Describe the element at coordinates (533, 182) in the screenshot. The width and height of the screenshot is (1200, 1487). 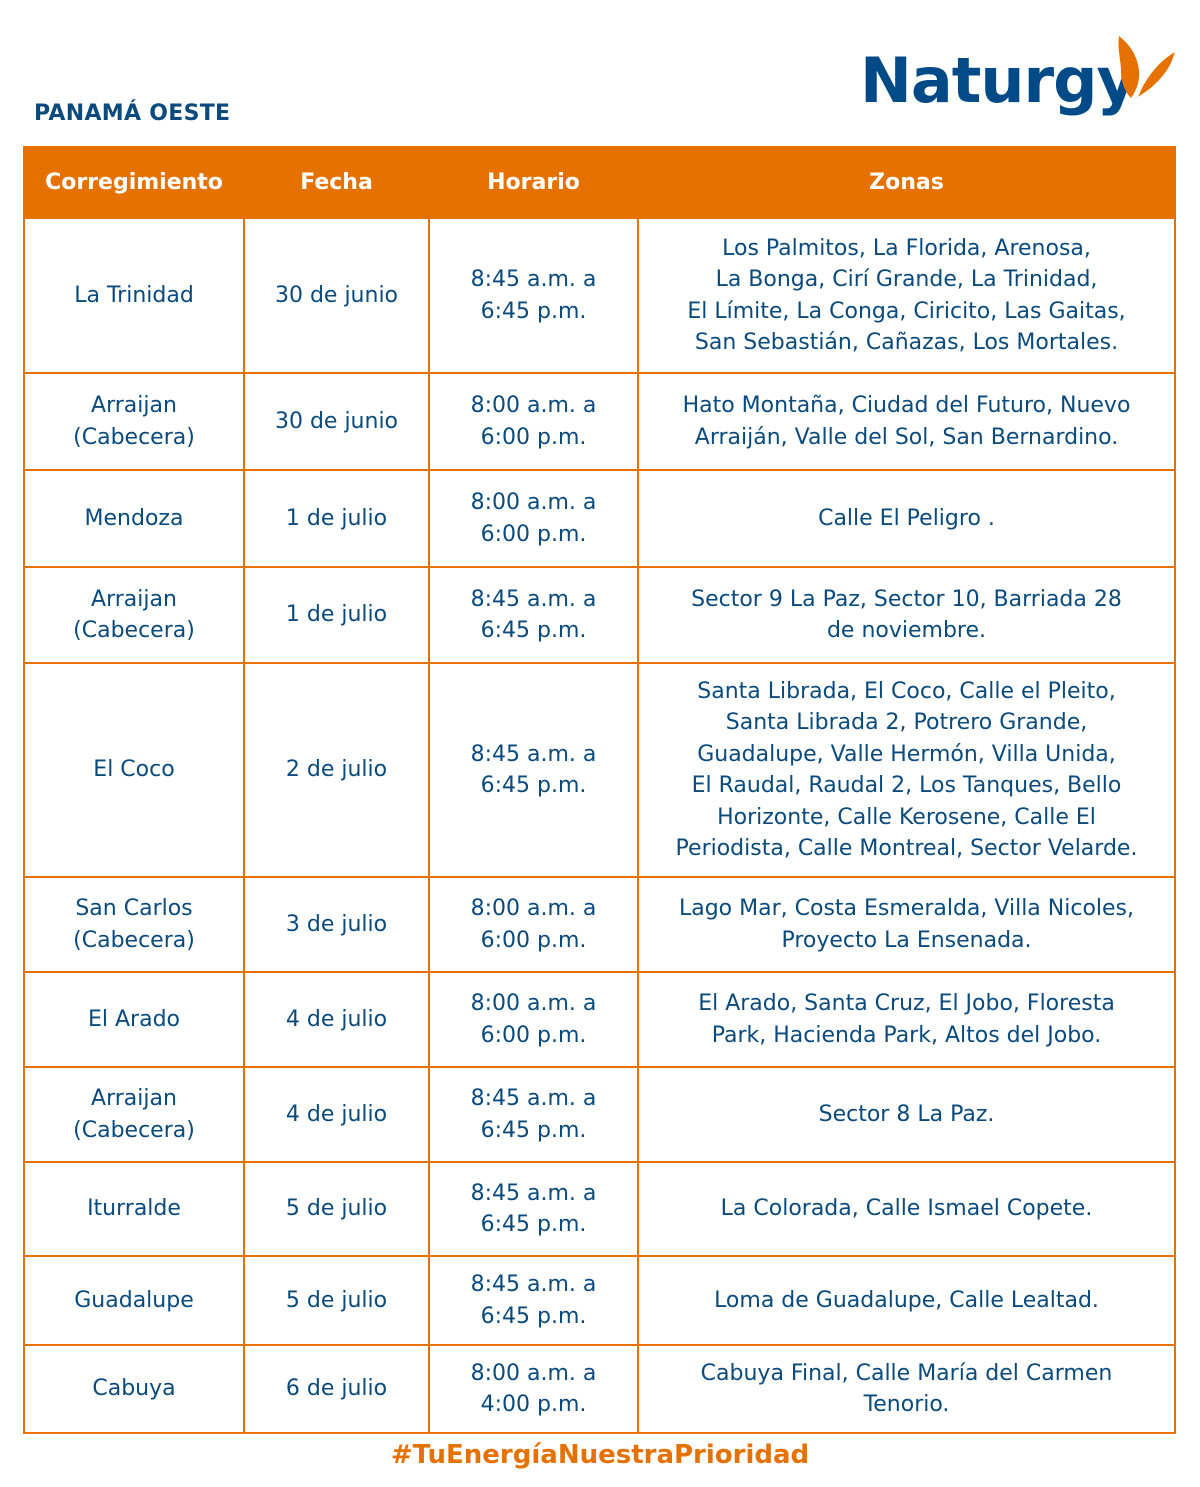
I see `header-horario: Horario` at that location.